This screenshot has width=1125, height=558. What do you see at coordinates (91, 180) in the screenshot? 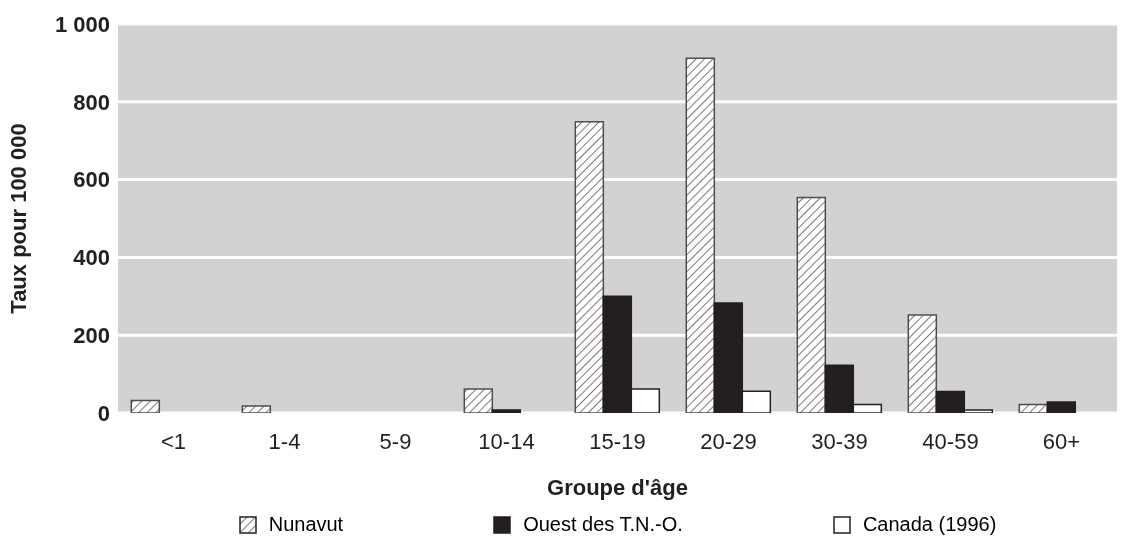
I see `y-tick-label: 600` at bounding box center [91, 180].